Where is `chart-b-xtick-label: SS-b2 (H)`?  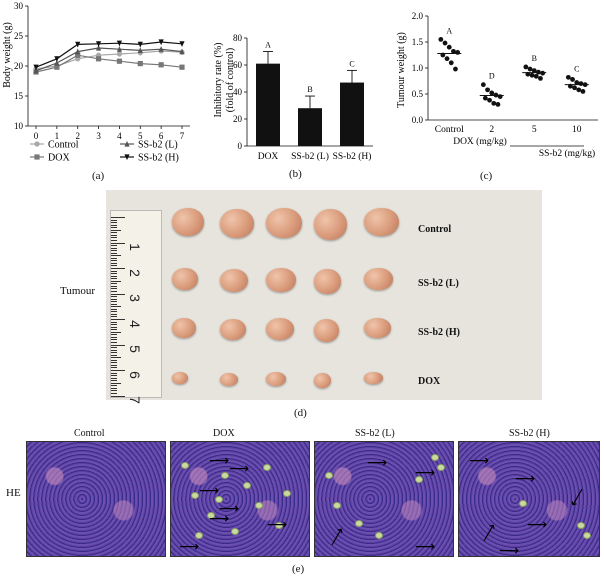
chart-b-xtick-label: SS-b2 (H) is located at coordinates (352, 156).